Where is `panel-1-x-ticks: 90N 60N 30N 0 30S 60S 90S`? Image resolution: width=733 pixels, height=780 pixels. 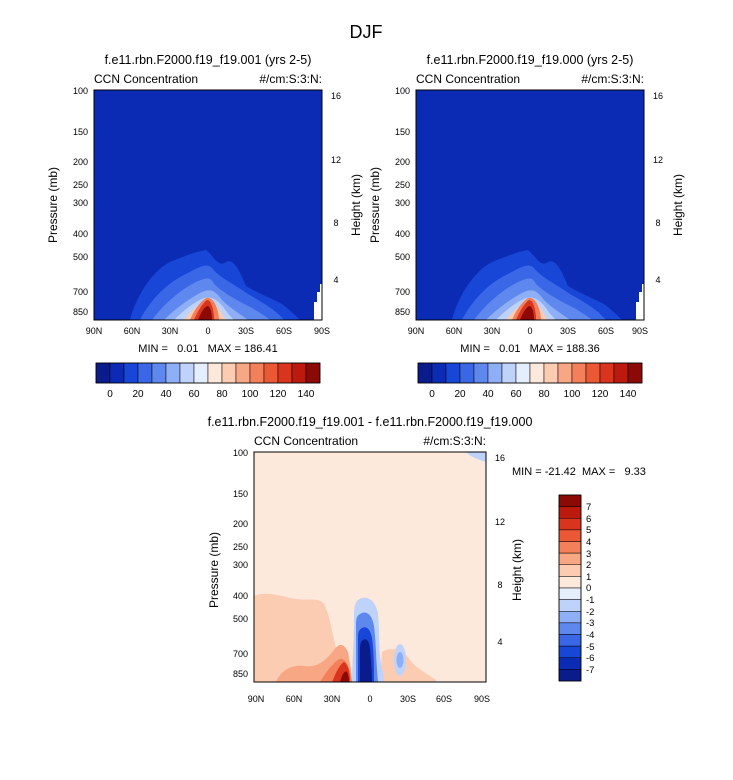 panel-1-x-ticks: 90N 60N 30N 0 30S 60S 90S is located at coordinates (208, 331).